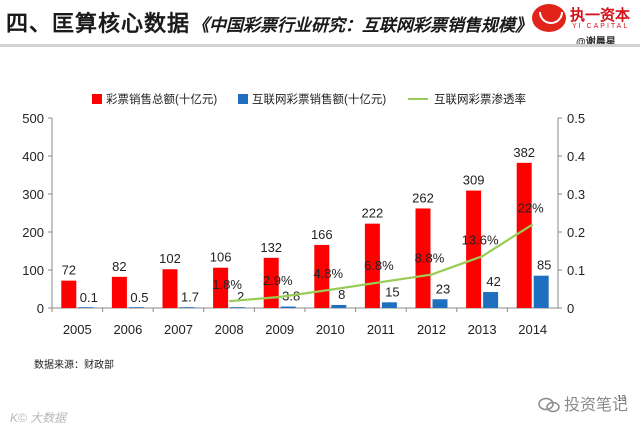 The image size is (640, 434). Describe the element at coordinates (576, 232) in the screenshot. I see `y-right-tick-label: 0.2` at that location.